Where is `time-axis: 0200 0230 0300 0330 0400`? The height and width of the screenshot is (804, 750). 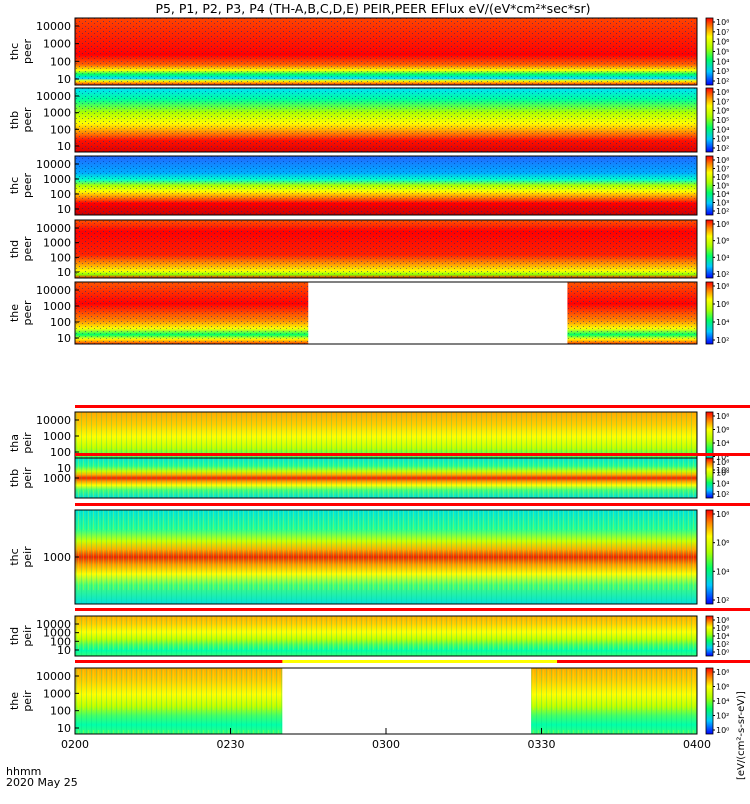 time-axis: 0200 0230 0300 0330 0400 is located at coordinates (386, 739).